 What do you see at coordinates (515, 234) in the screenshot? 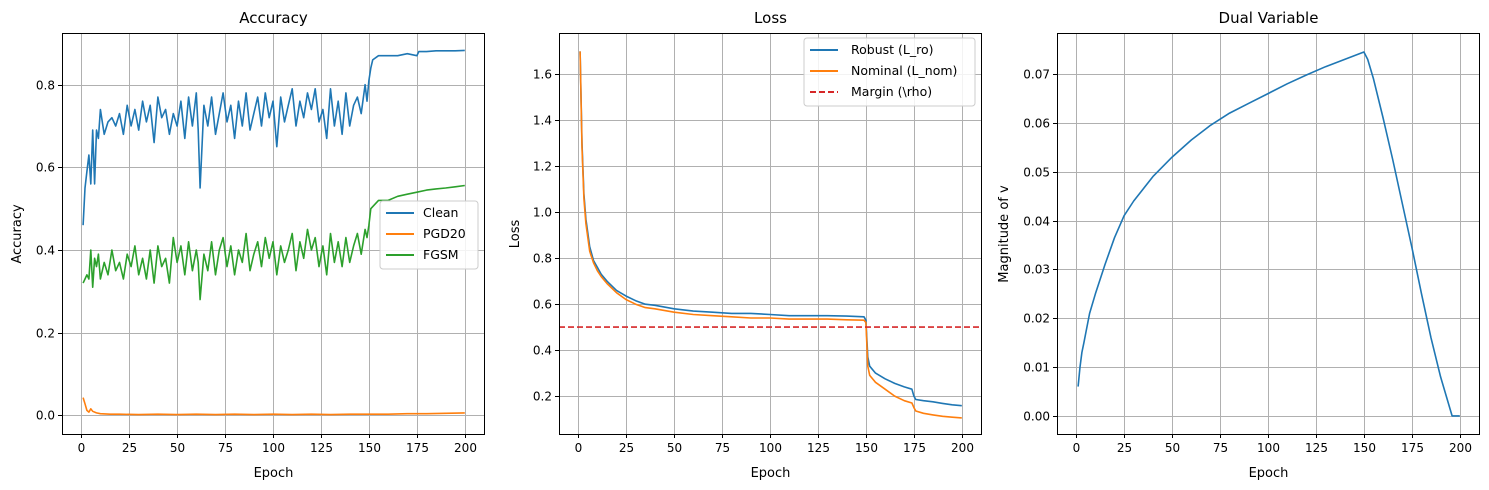
I see `loss-y-axis-label: Loss` at bounding box center [515, 234].